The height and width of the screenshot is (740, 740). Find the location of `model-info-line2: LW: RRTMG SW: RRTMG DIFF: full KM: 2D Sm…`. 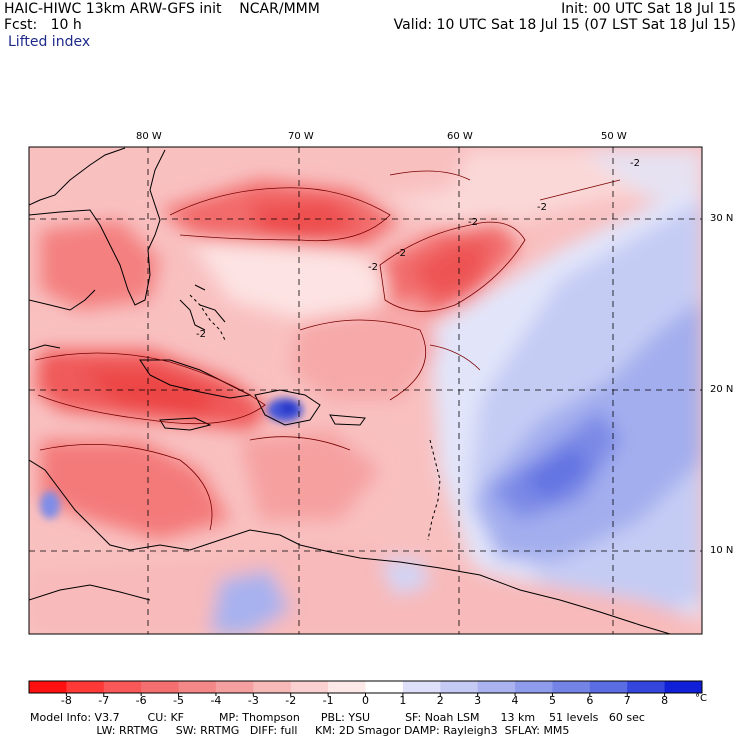

model-info-line2: LW: RRTMG SW: RRTMG DIFF: full KM: 2D Sm… is located at coordinates (300, 730).